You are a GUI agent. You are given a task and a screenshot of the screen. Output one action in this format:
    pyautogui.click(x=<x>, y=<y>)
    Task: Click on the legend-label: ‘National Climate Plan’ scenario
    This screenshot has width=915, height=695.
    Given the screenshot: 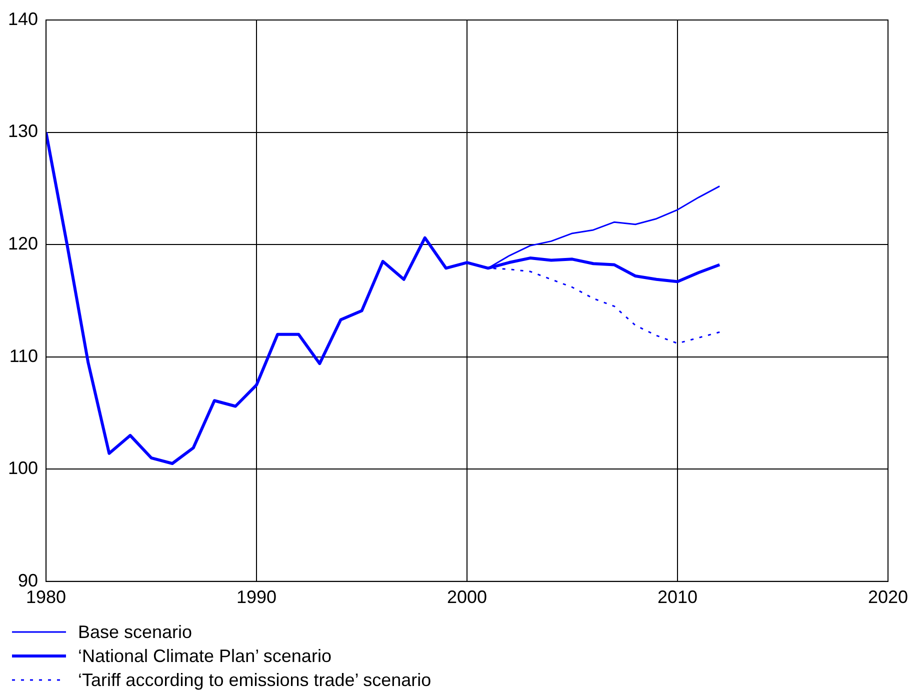 What is the action you would take?
    pyautogui.click(x=205, y=656)
    